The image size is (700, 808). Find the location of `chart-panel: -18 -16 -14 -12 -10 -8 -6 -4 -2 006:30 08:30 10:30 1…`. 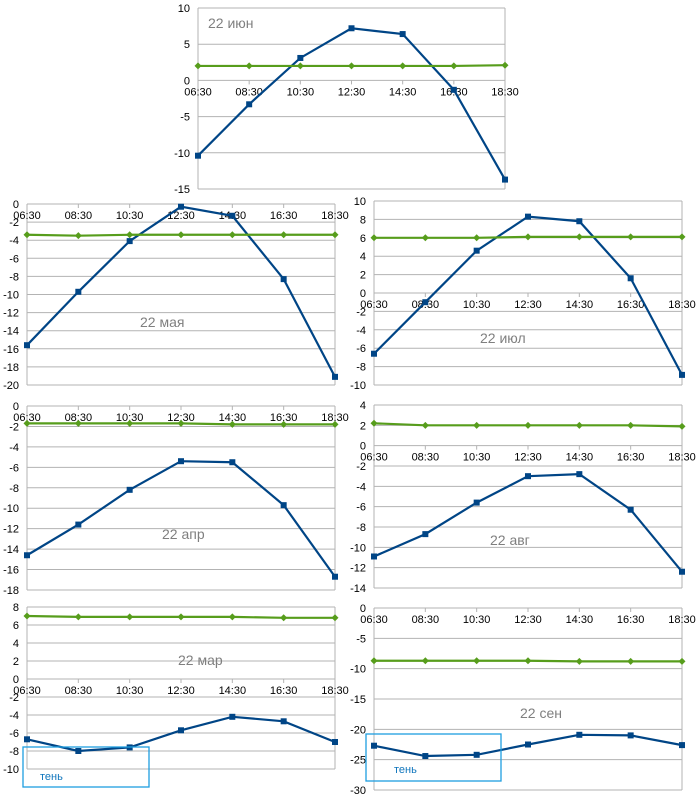

chart-panel: -18 -16 -14 -12 -10 -8 -6 -4 -2 006:30 08:30 10:30 1… is located at coordinates (176, 499).